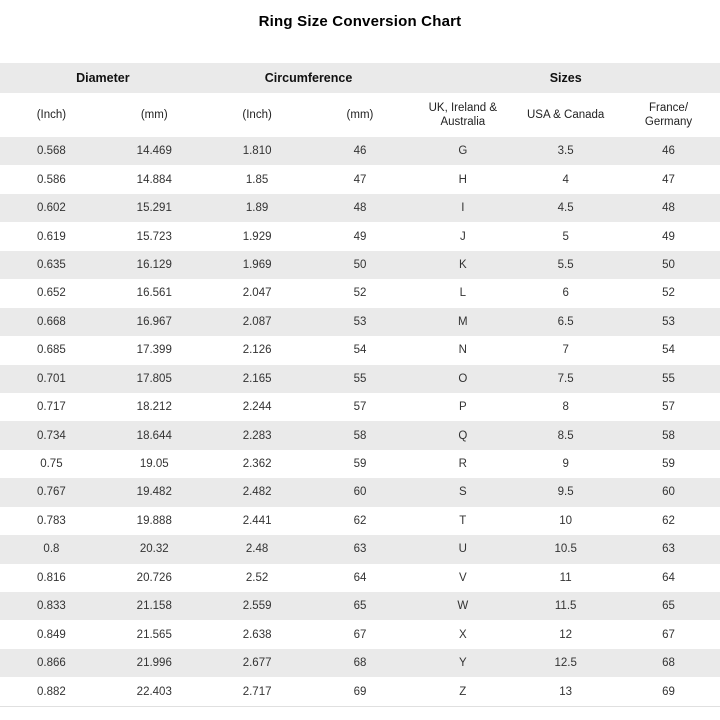 Image resolution: width=720 pixels, height=720 pixels. What do you see at coordinates (668, 208) in the screenshot?
I see `table-cell-col-6: 48` at bounding box center [668, 208].